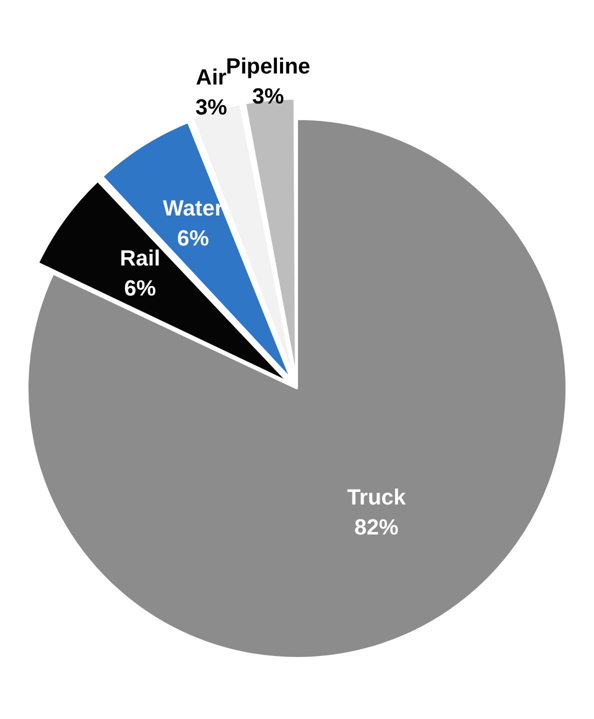  I want to click on slice-label: Rail, so click(140, 258).